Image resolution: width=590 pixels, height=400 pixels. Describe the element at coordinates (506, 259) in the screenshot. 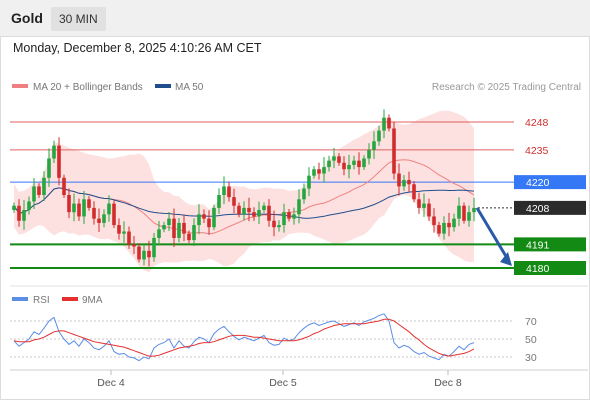

I see `outlook-arrow-head` at that location.